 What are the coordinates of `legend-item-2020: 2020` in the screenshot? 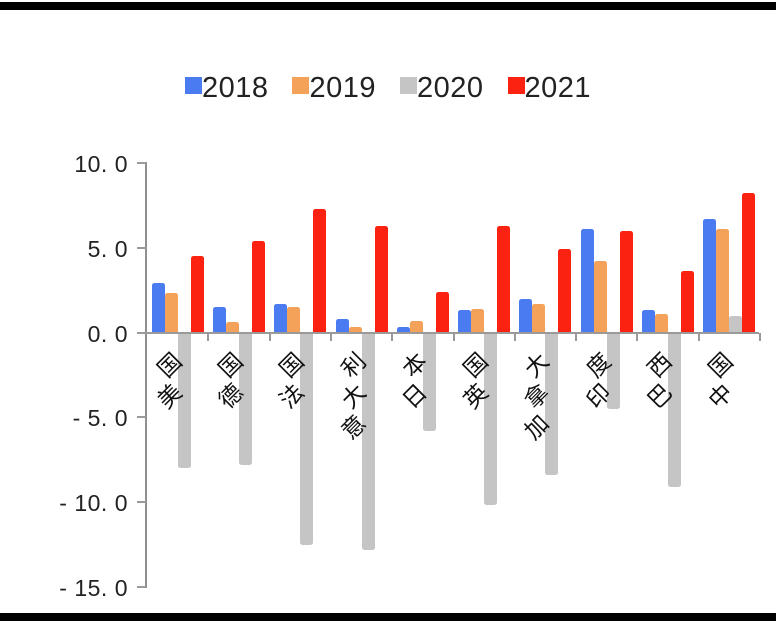 It's located at (442, 88).